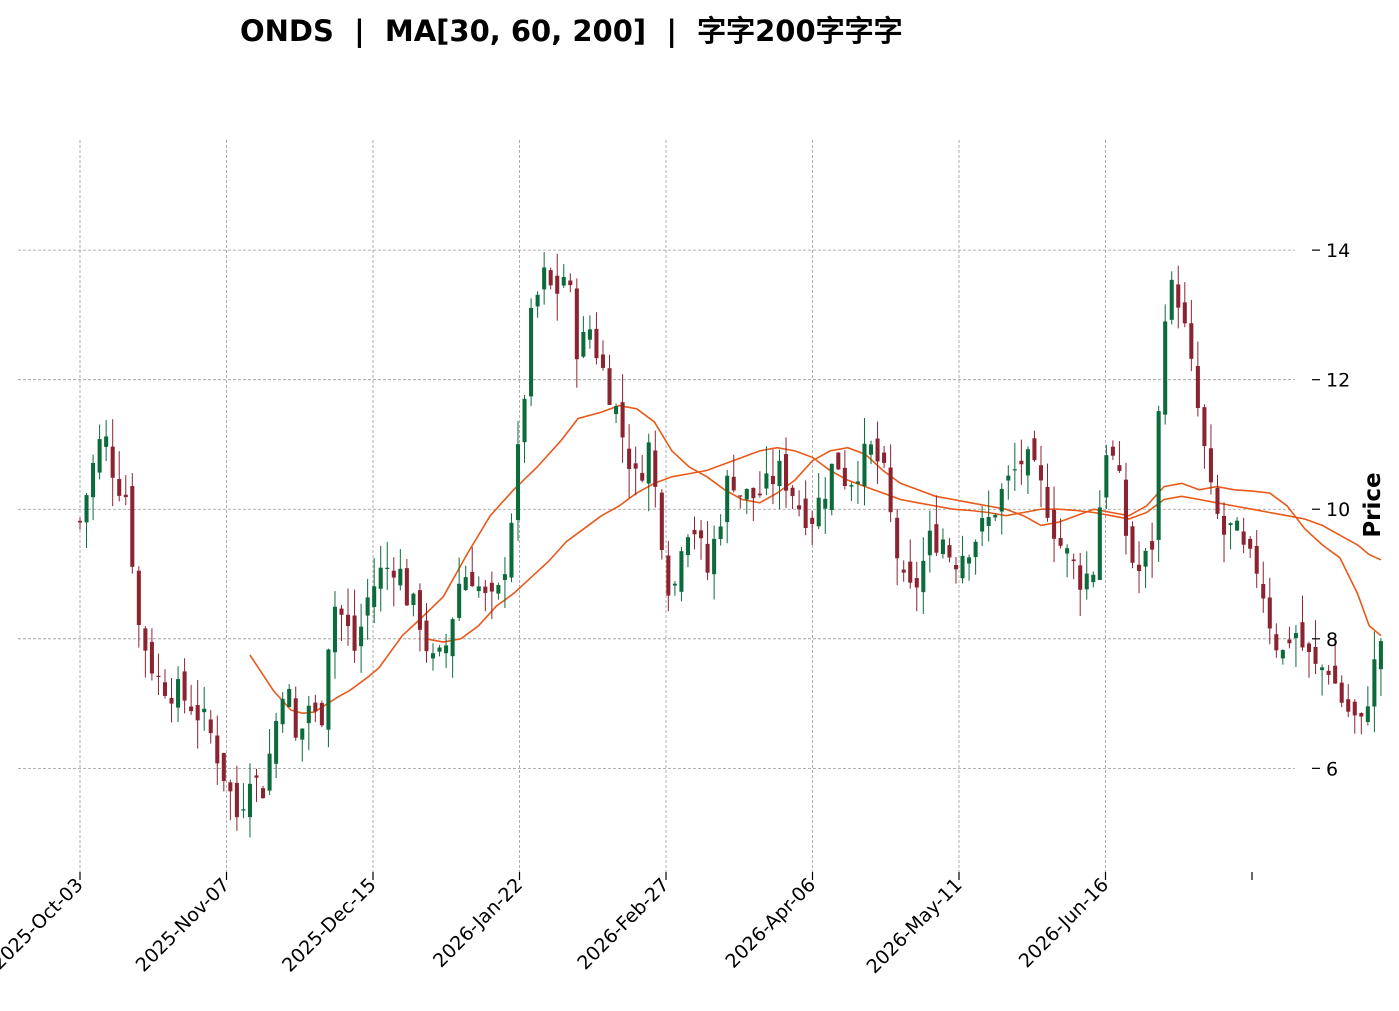 The width and height of the screenshot is (1399, 1011). I want to click on x-tick-label: 2026-Jun-16, so click(1064, 923).